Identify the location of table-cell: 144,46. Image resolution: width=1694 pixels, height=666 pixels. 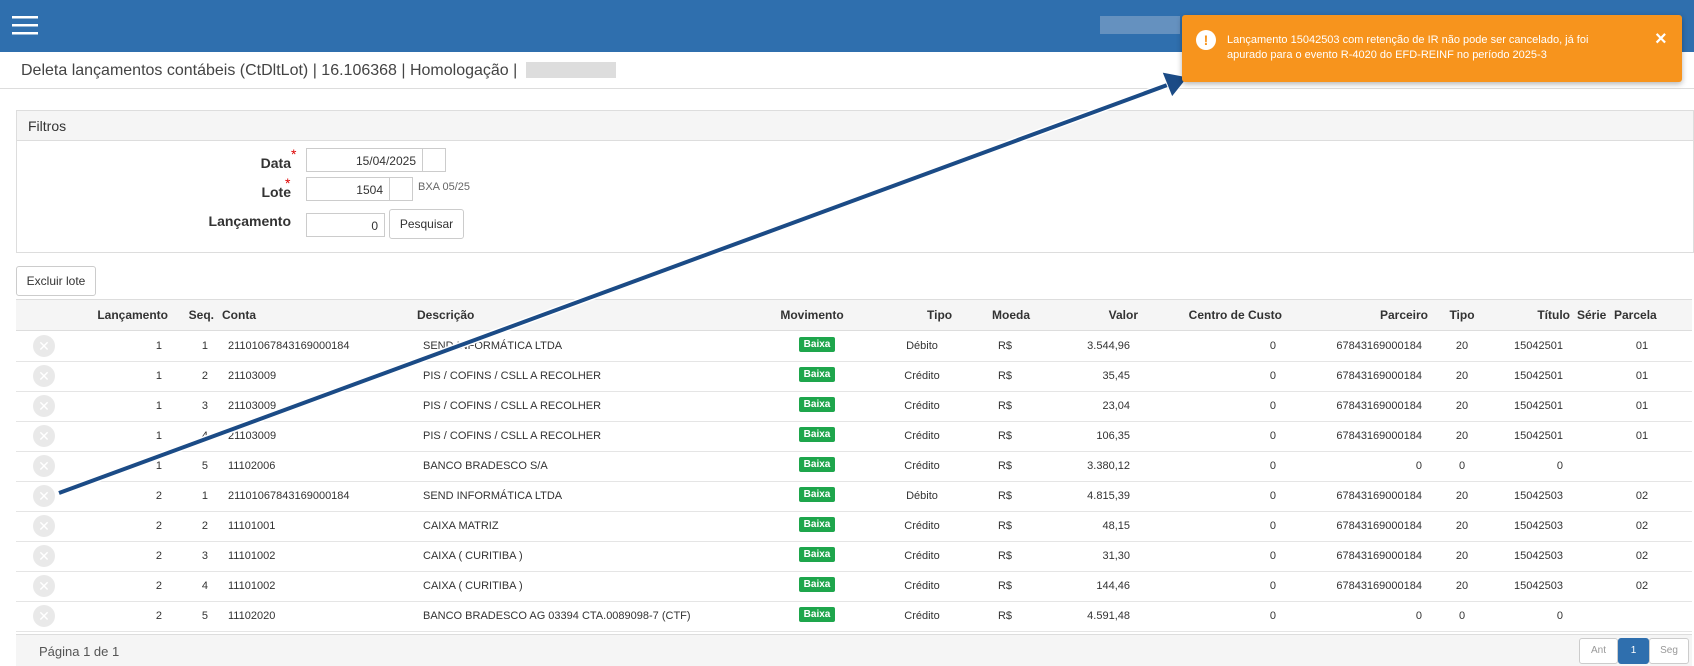
(1113, 586).